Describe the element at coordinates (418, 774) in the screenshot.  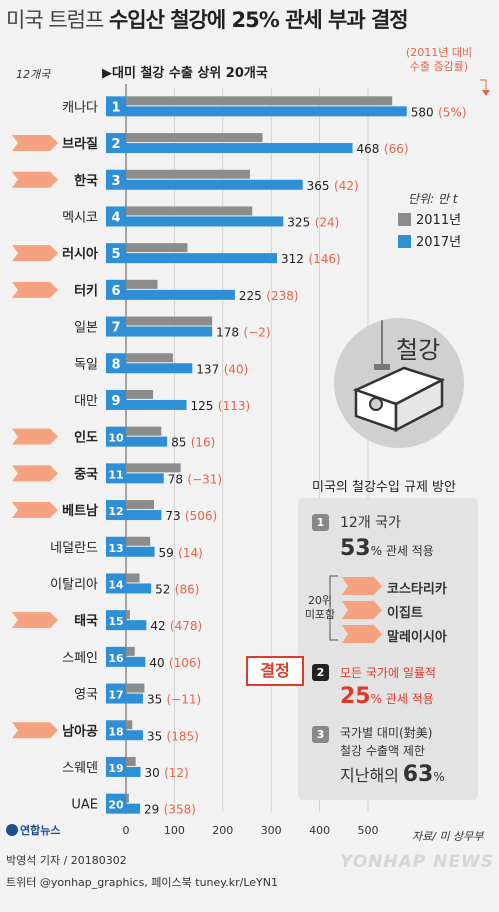
I see `option3-rate-value: 63` at that location.